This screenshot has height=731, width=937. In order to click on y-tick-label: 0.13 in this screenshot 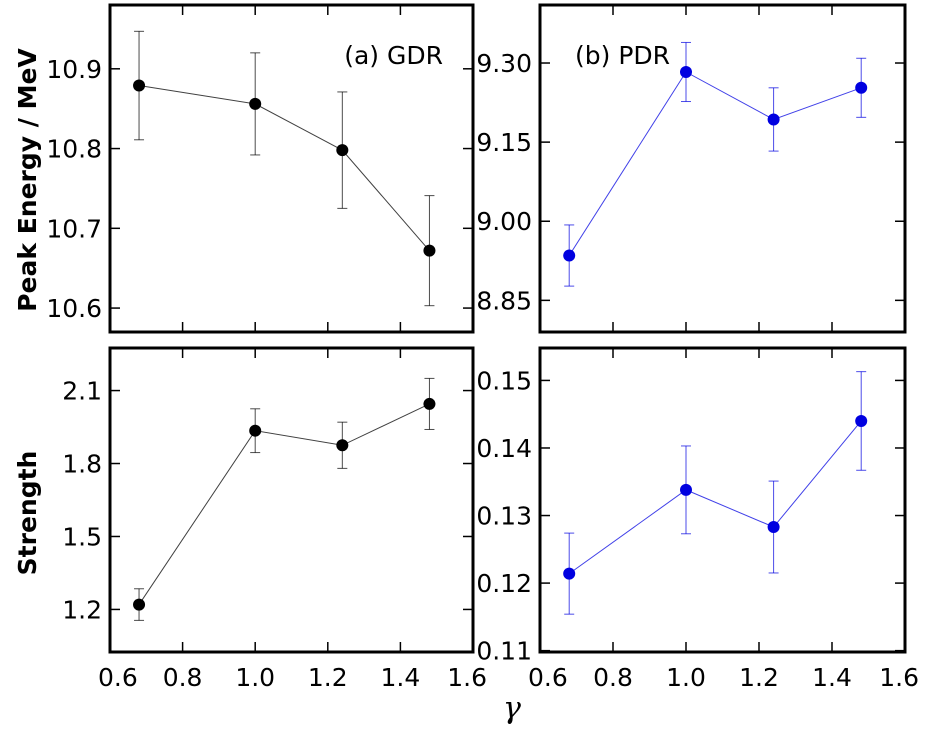, I will do `click(504, 516)`.